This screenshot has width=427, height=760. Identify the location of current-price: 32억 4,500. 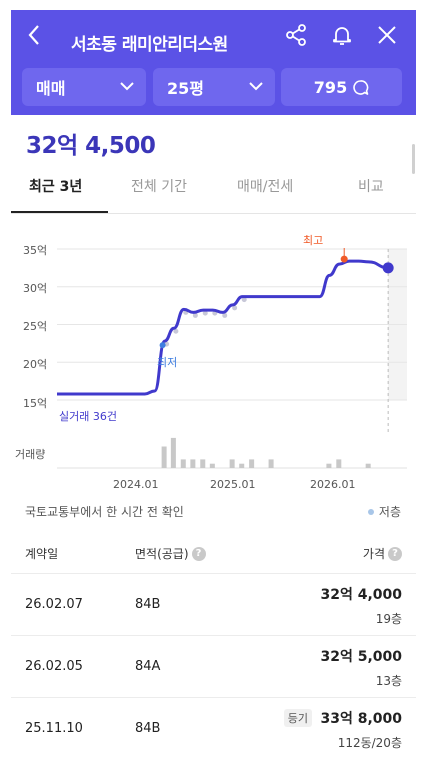
(91, 146).